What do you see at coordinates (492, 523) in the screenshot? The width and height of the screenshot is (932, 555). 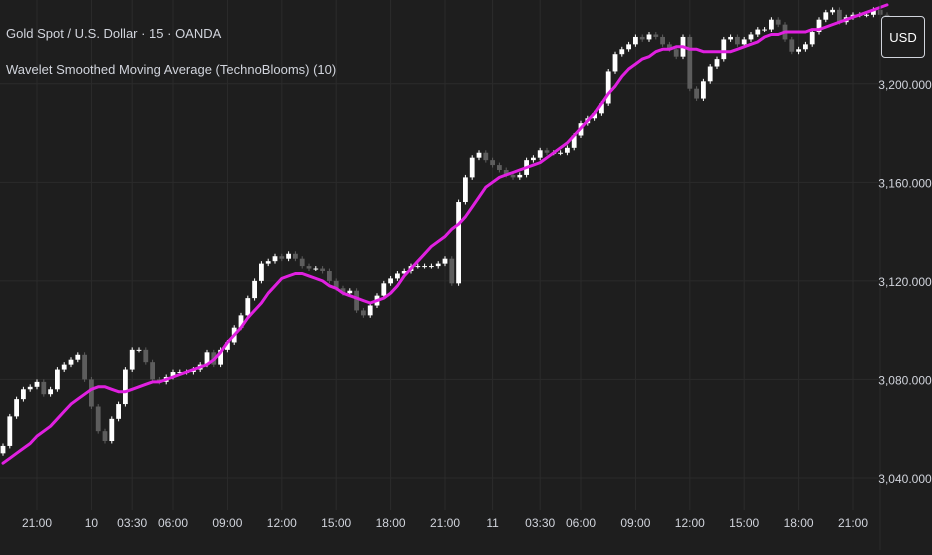 I see `x-tick-label: 11` at bounding box center [492, 523].